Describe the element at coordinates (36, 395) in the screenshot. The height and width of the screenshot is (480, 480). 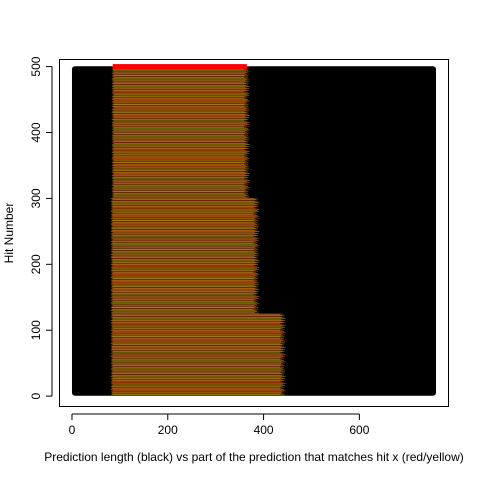
I see `y-tick-label: 0` at that location.